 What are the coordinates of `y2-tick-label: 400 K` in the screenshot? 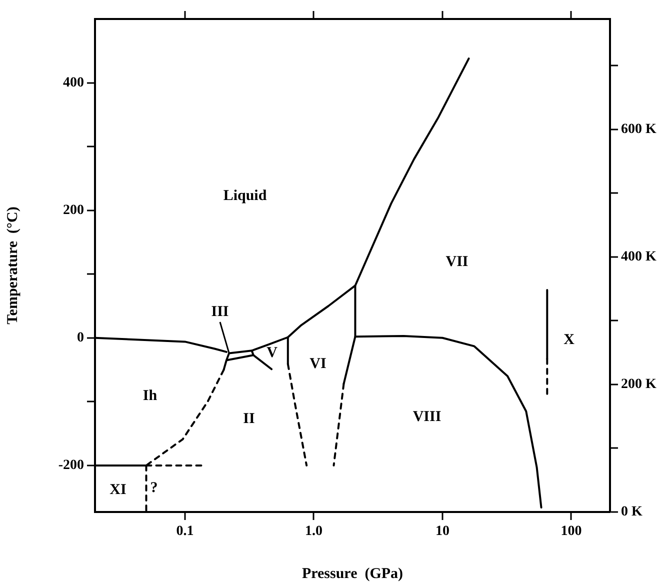 It's located at (638, 257).